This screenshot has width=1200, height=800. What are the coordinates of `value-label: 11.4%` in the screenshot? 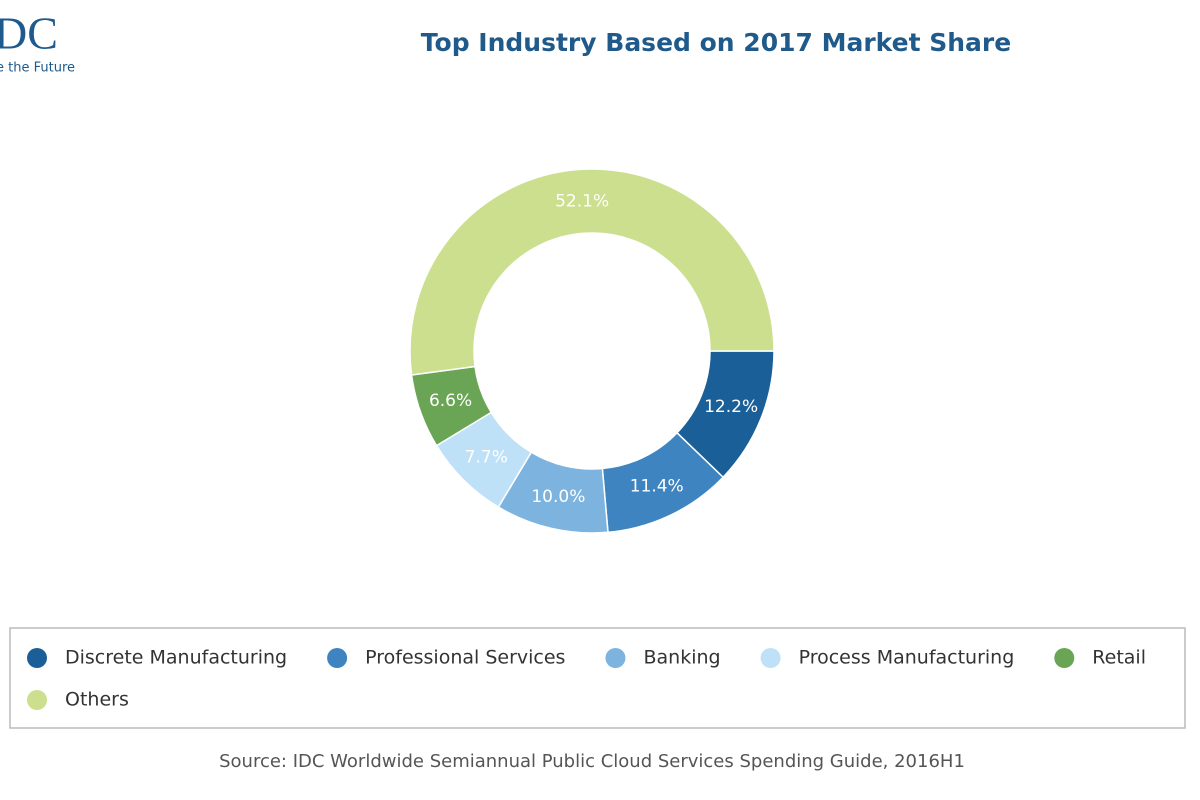 It's located at (657, 486).